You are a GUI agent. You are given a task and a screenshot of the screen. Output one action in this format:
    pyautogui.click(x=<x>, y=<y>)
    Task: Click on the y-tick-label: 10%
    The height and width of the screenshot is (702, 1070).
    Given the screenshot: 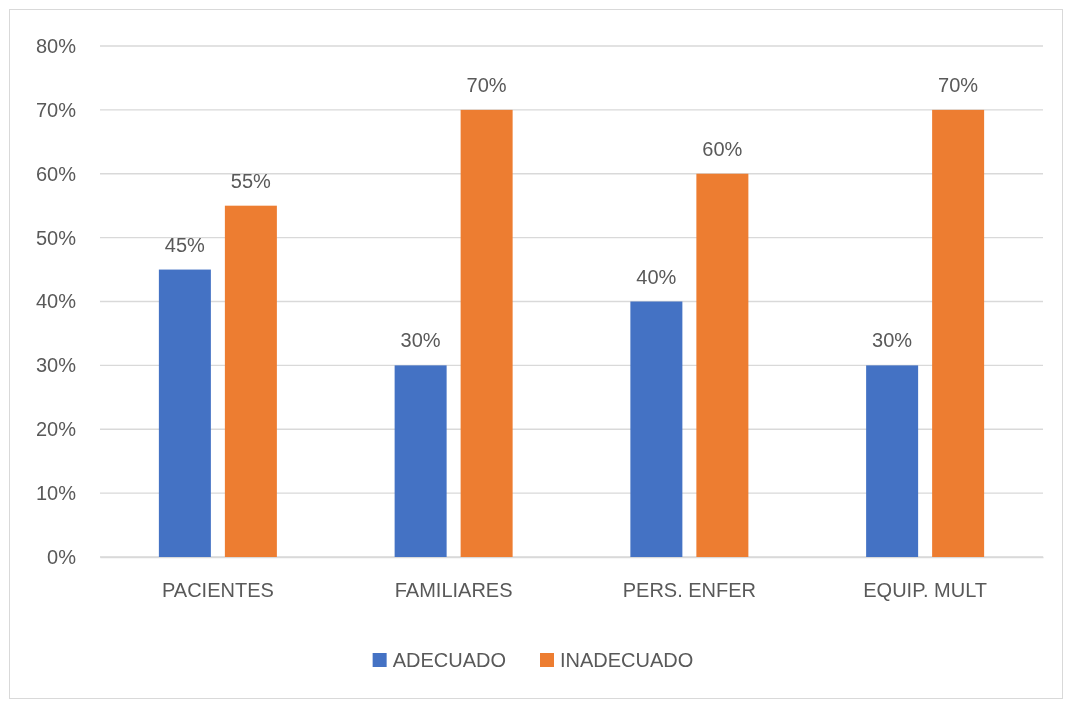 What is the action you would take?
    pyautogui.click(x=56, y=493)
    